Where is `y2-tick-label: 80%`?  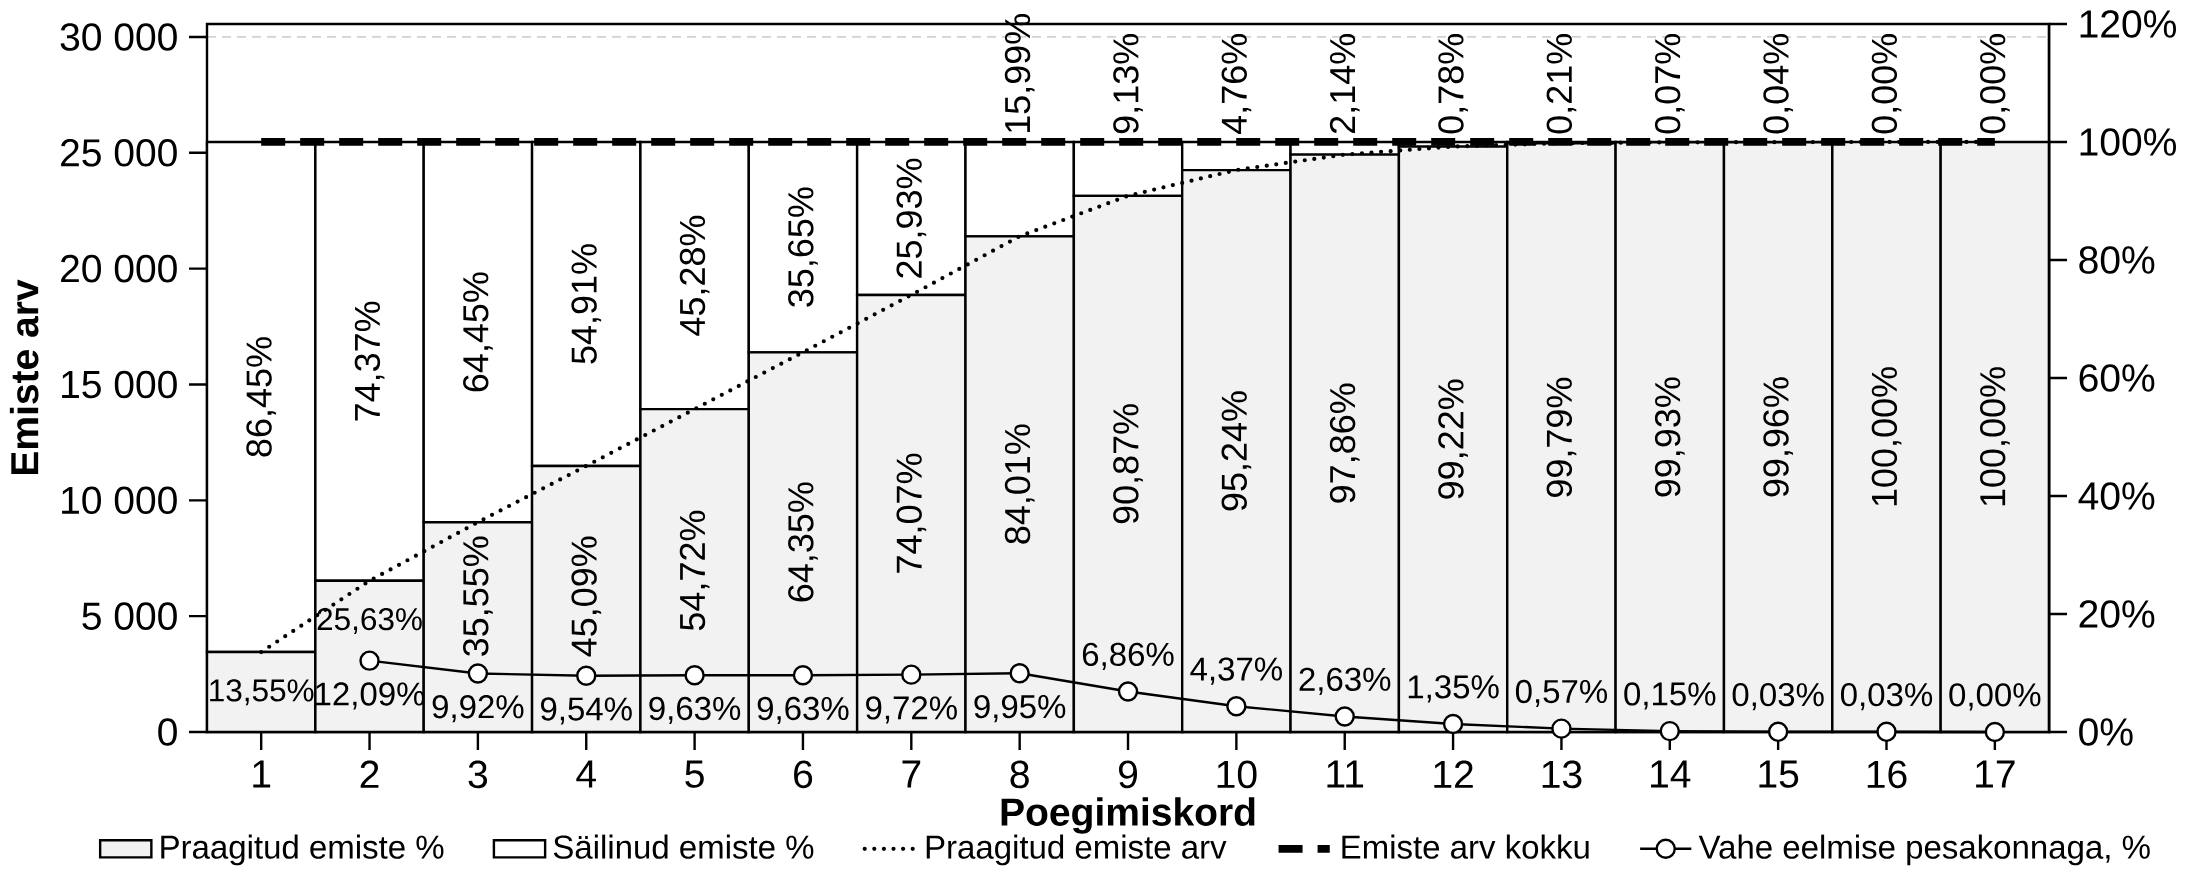
y2-tick-label: 80% is located at coordinates (2117, 260).